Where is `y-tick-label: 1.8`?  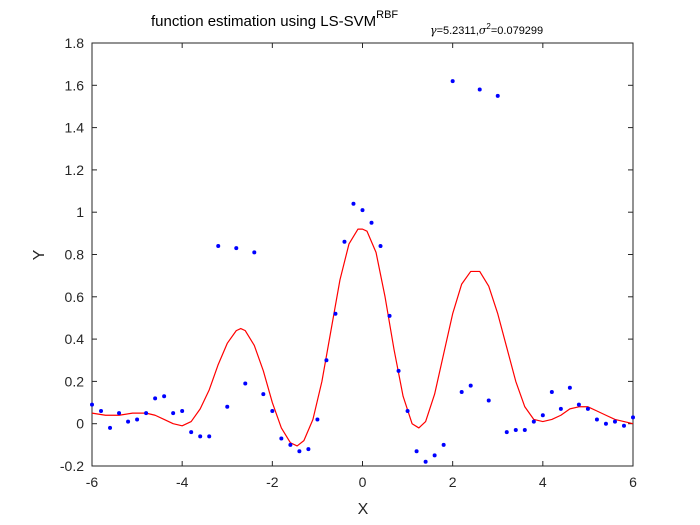 y-tick-label: 1.8 is located at coordinates (75, 43).